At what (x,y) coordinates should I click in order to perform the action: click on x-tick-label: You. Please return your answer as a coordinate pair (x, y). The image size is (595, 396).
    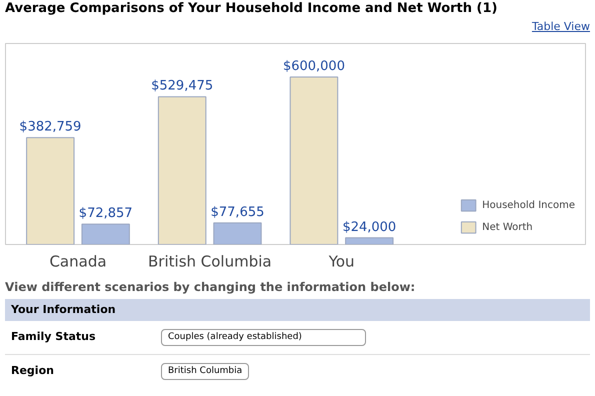
    Looking at the image, I should click on (341, 261).